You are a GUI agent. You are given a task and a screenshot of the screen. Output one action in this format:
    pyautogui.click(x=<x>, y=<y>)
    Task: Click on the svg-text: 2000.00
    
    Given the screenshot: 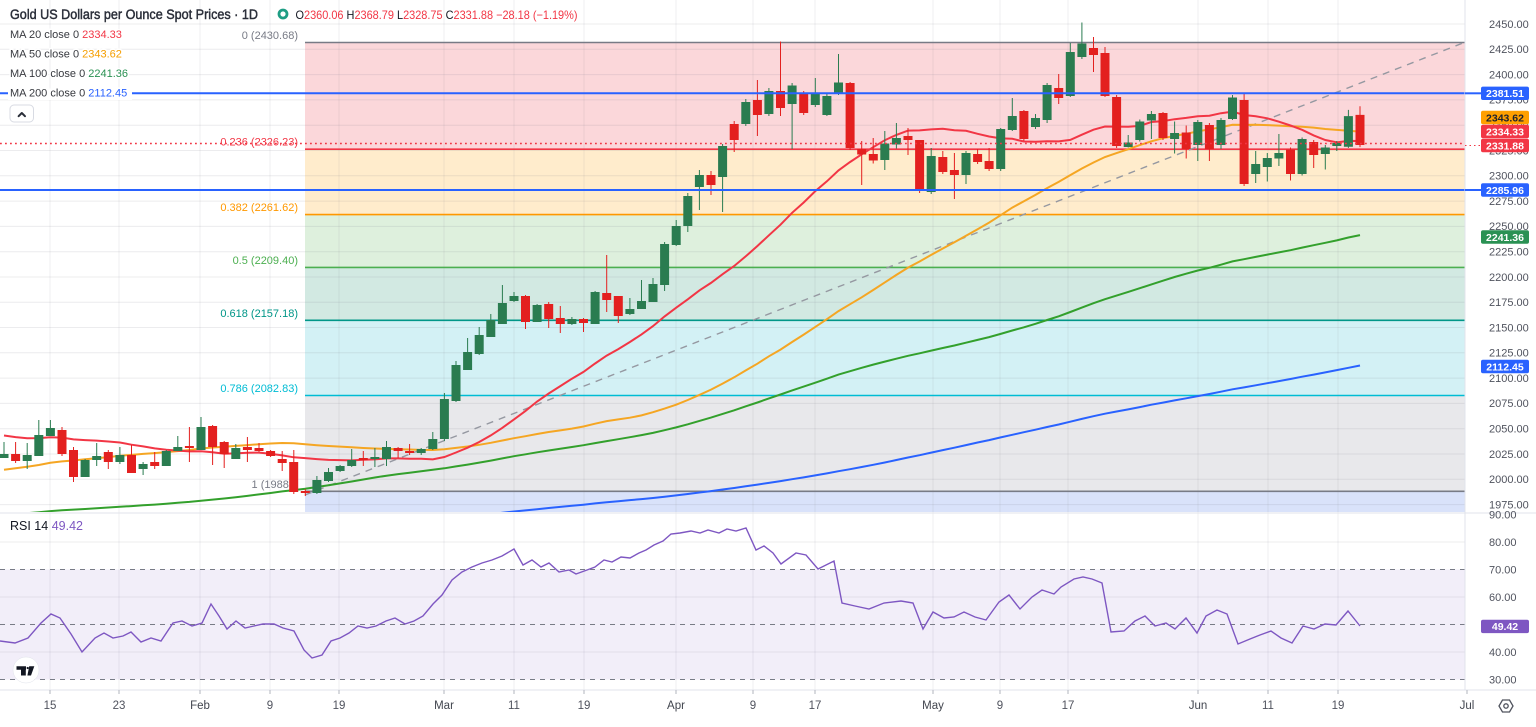 What is the action you would take?
    pyautogui.click(x=1509, y=480)
    